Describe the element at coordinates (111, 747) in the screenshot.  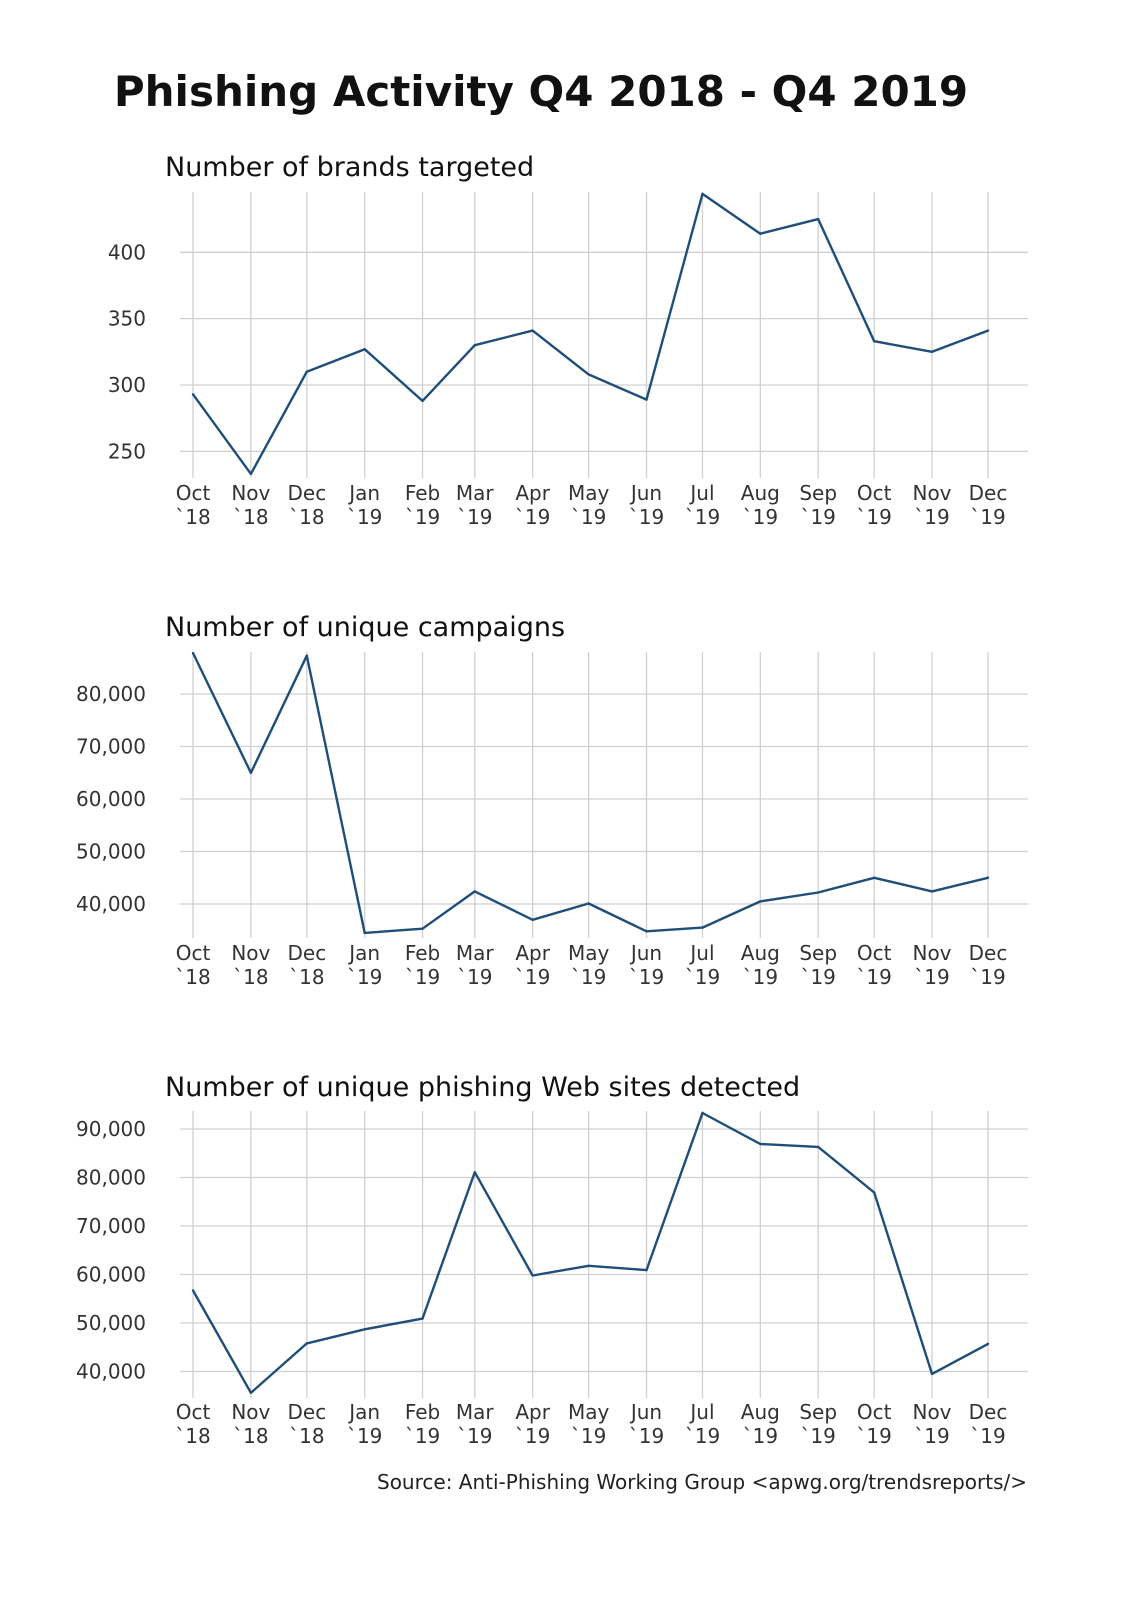
I see `y-tick-label: 70,000` at that location.